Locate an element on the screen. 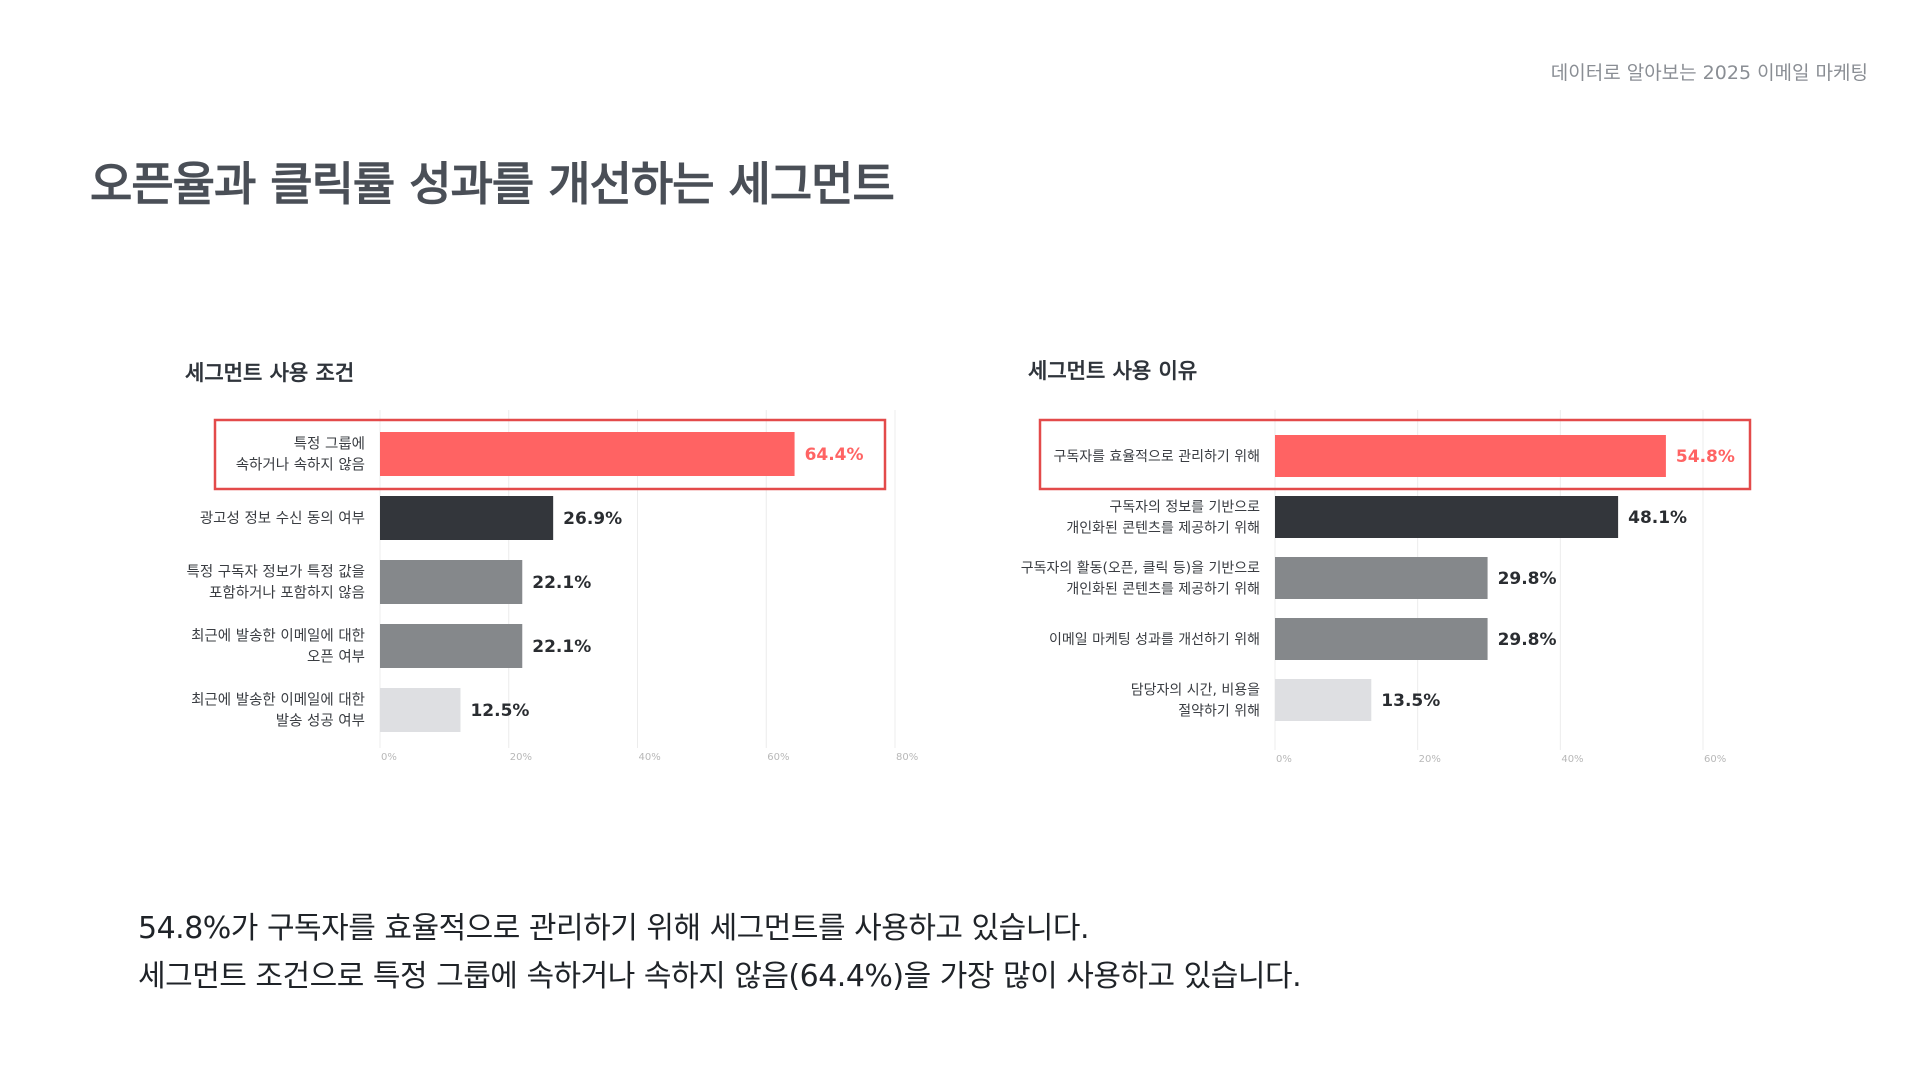  page-title: 오픈율과 클릭률 성과를 개선하는 세그먼트 is located at coordinates (492, 184).